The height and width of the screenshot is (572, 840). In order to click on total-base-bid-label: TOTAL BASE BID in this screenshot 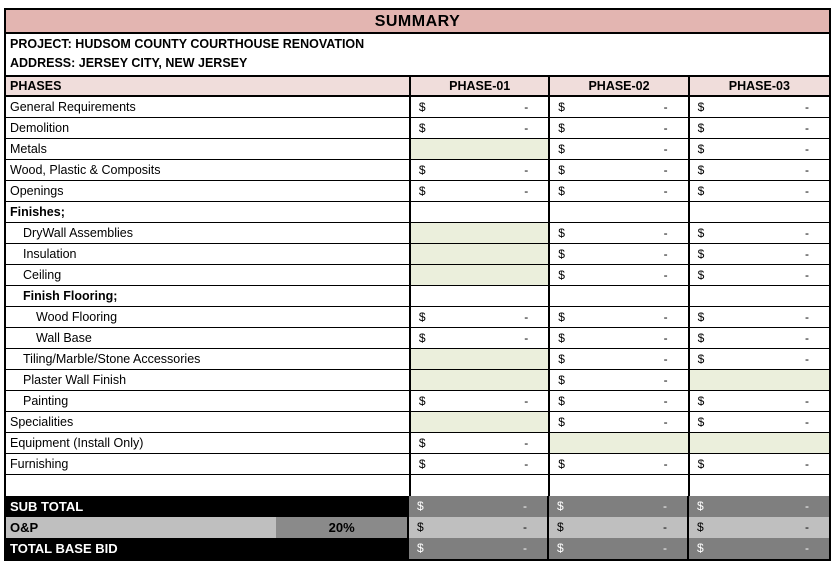, I will do `click(207, 548)`.